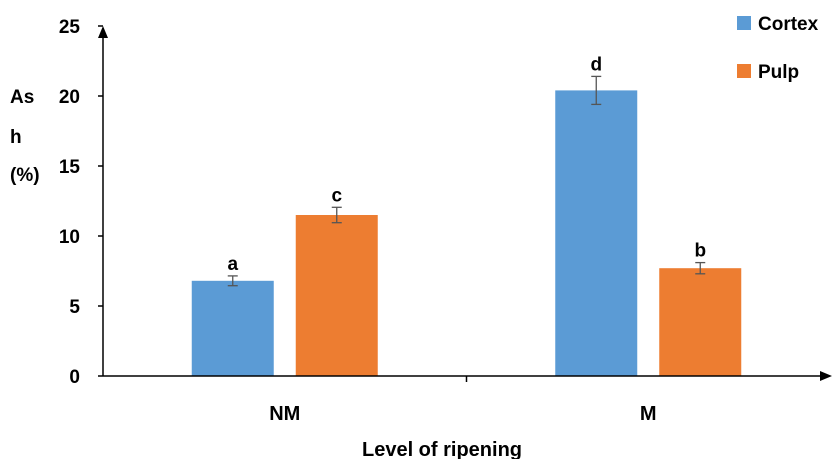 This screenshot has width=840, height=459. What do you see at coordinates (232, 328) in the screenshot?
I see `bar-cortex-nm` at bounding box center [232, 328].